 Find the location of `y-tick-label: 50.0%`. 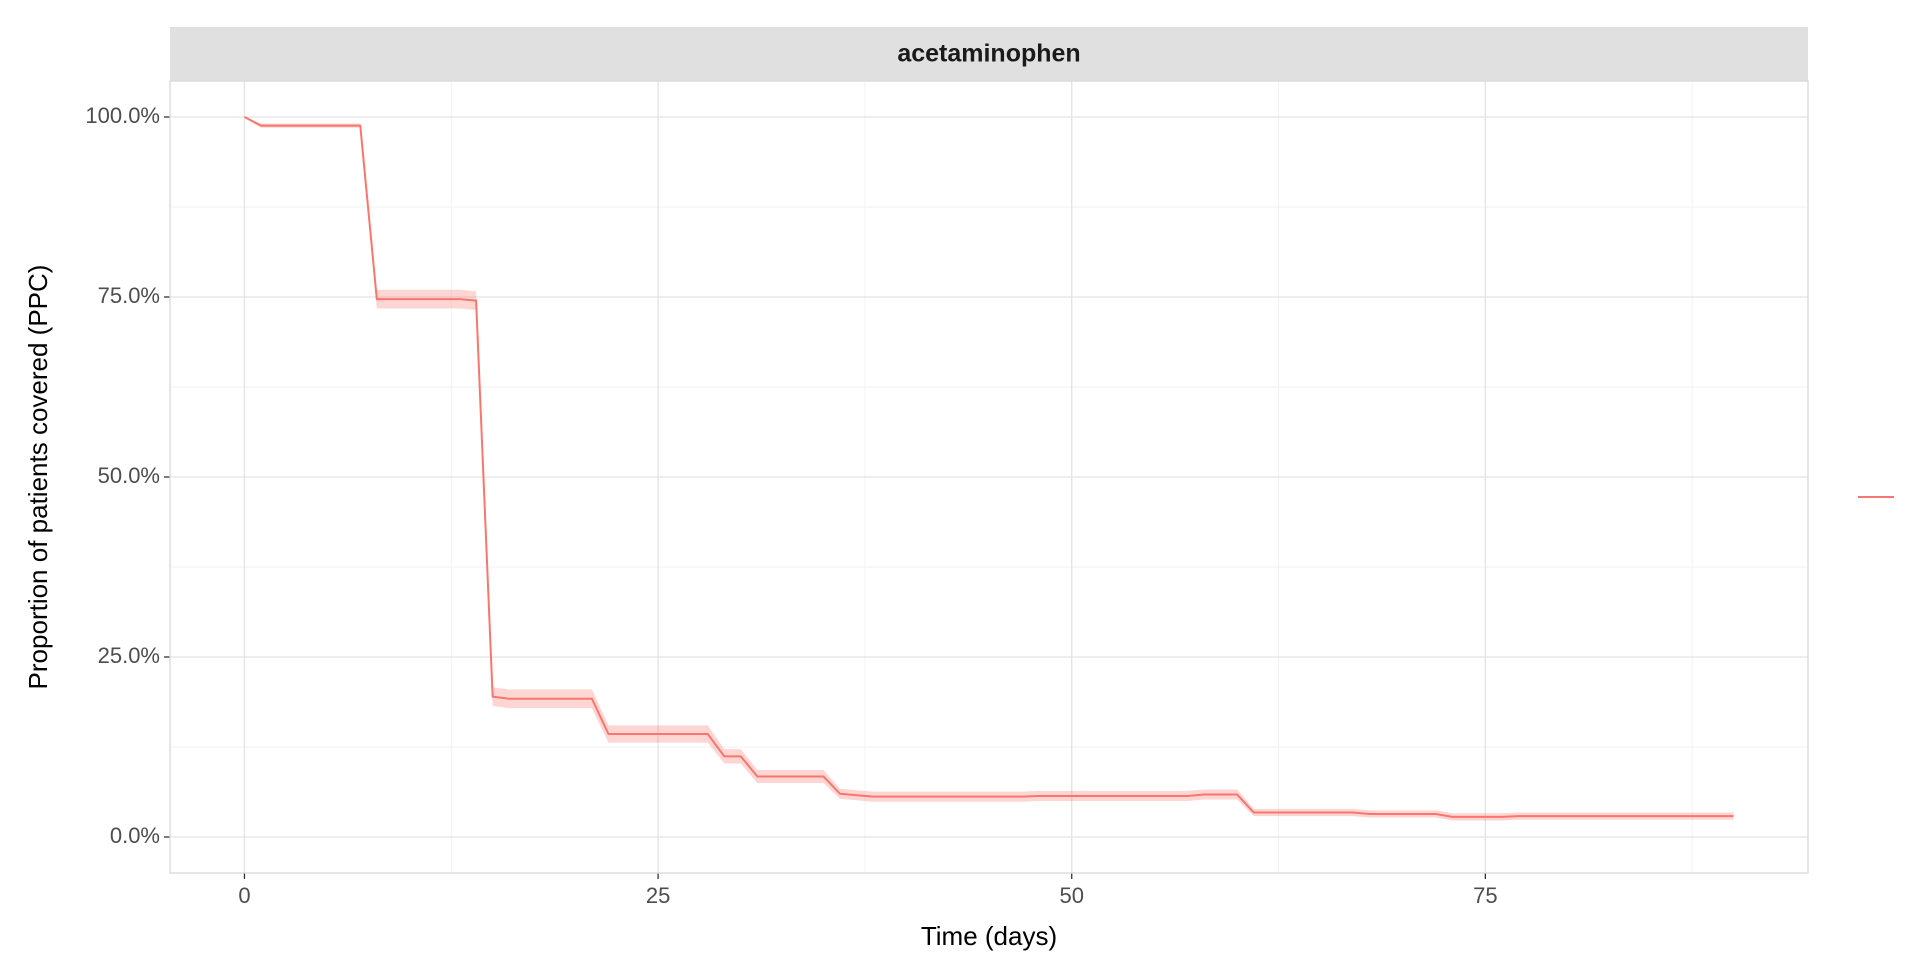

y-tick-label: 50.0% is located at coordinates (129, 475).